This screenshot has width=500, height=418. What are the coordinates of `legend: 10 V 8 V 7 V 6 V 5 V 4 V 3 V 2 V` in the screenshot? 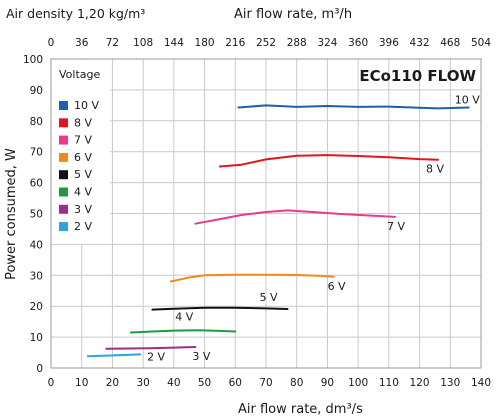 It's located at (81, 152).